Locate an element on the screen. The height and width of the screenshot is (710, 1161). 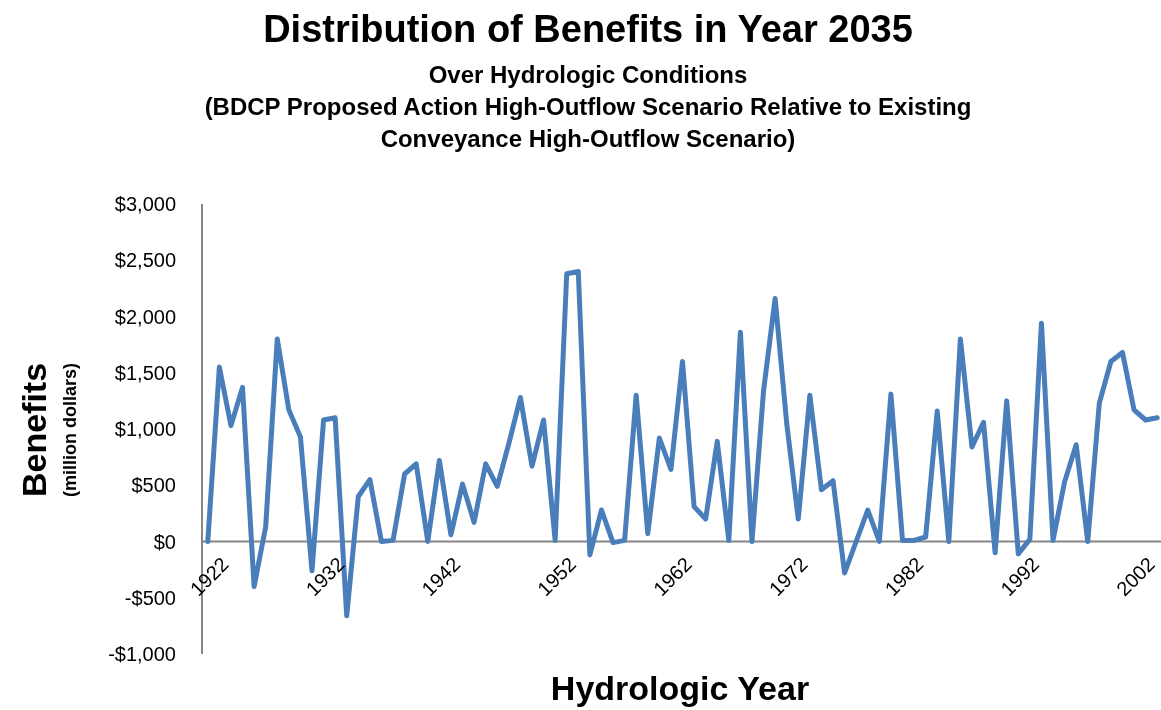
y-tick-label: $1,500 is located at coordinates (145, 372).